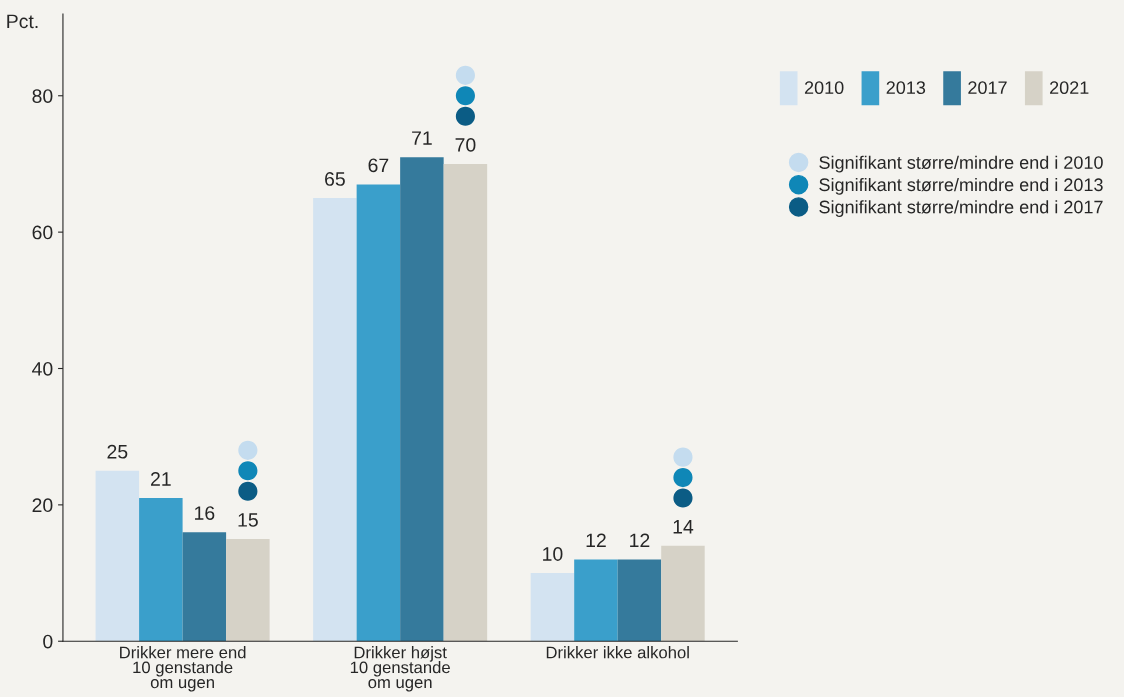 Image resolution: width=1124 pixels, height=697 pixels. Describe the element at coordinates (1069, 88) in the screenshot. I see `legend-label: 2021` at that location.